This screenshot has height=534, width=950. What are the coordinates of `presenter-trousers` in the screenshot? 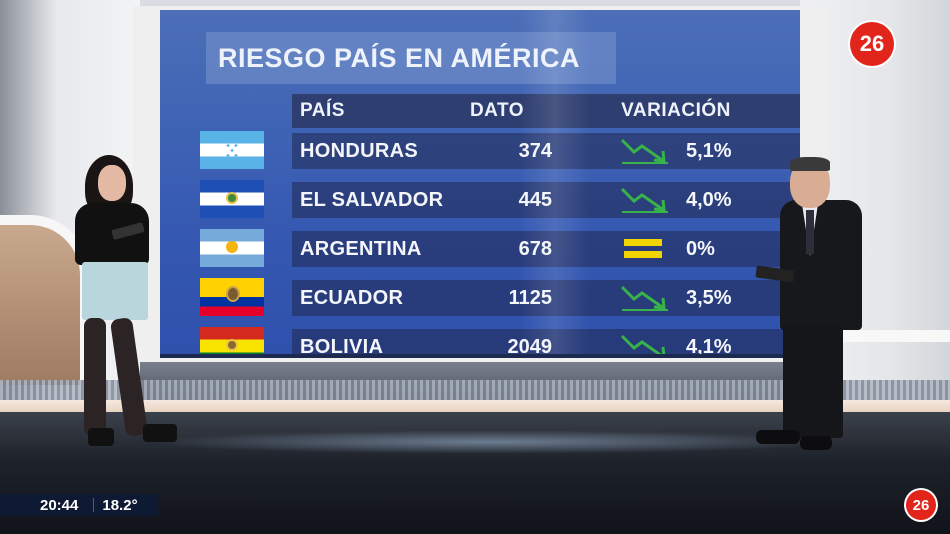 It's located at (813, 382).